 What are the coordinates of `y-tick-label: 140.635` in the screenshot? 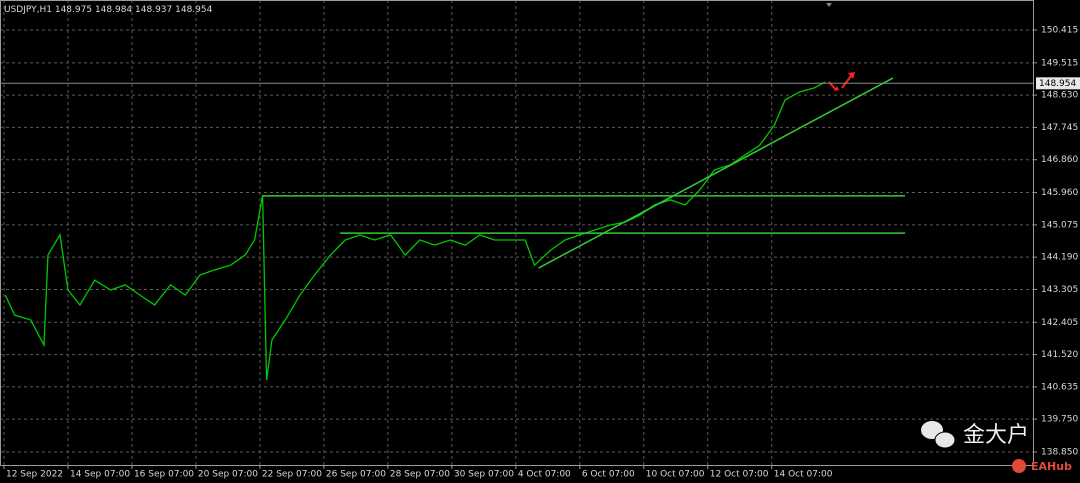 It's located at (1059, 387).